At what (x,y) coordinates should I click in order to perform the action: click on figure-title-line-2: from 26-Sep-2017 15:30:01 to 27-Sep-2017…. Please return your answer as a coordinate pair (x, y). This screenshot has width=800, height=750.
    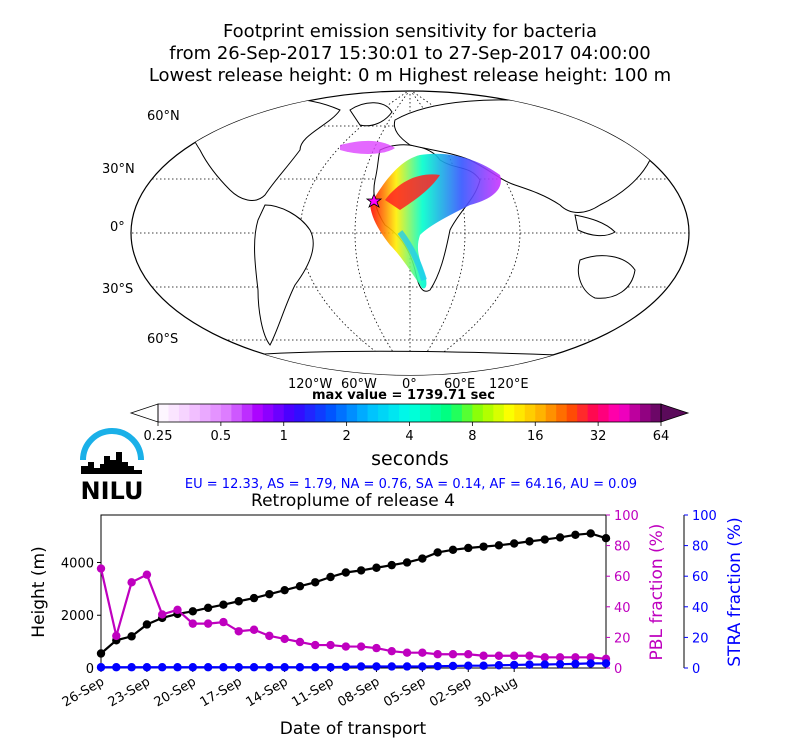
    Looking at the image, I should click on (410, 53).